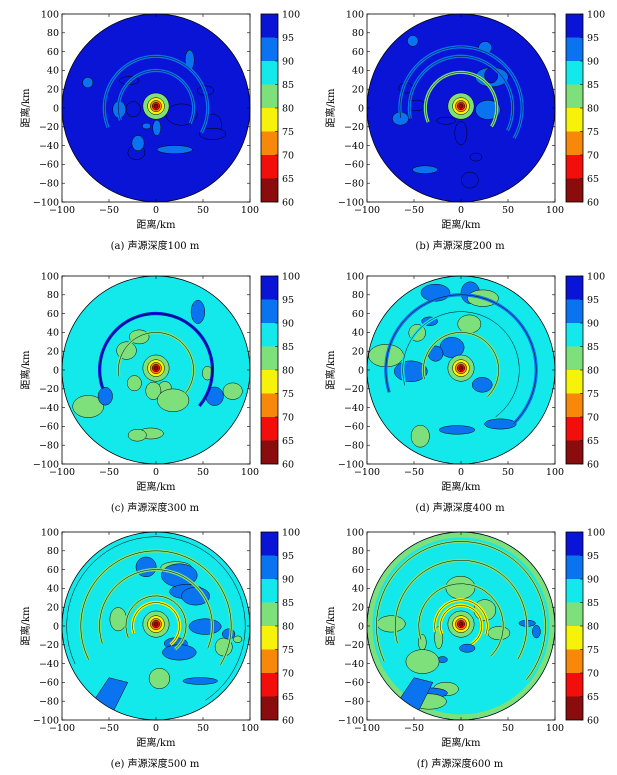 This screenshot has width=617, height=775. I want to click on panel-caption: (a) 声源深度100 m, so click(155, 246).